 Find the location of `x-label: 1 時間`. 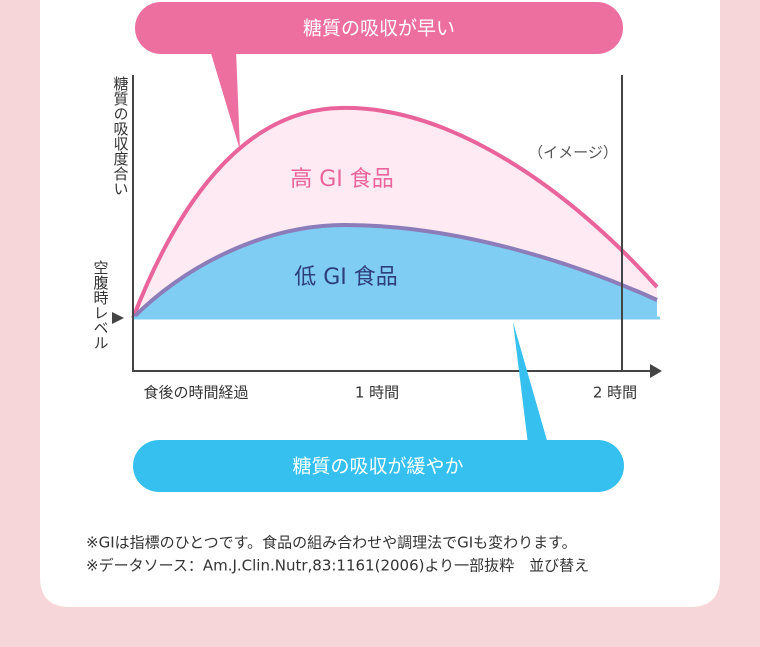

x-label: 1 時間 is located at coordinates (377, 393).